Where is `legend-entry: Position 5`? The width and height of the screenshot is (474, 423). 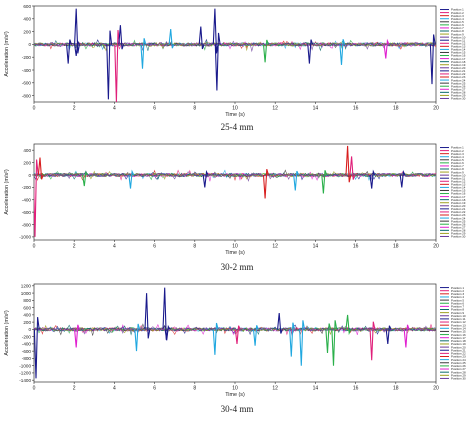 legend-entry: Position 5 is located at coordinates (457, 160).